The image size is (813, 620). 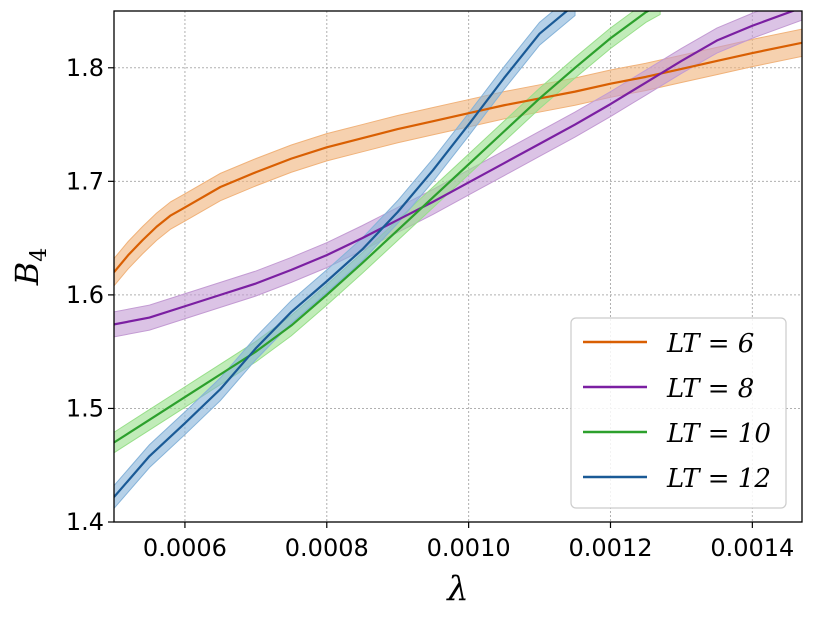 I want to click on y-tick-label: 1.8, so click(x=85, y=68).